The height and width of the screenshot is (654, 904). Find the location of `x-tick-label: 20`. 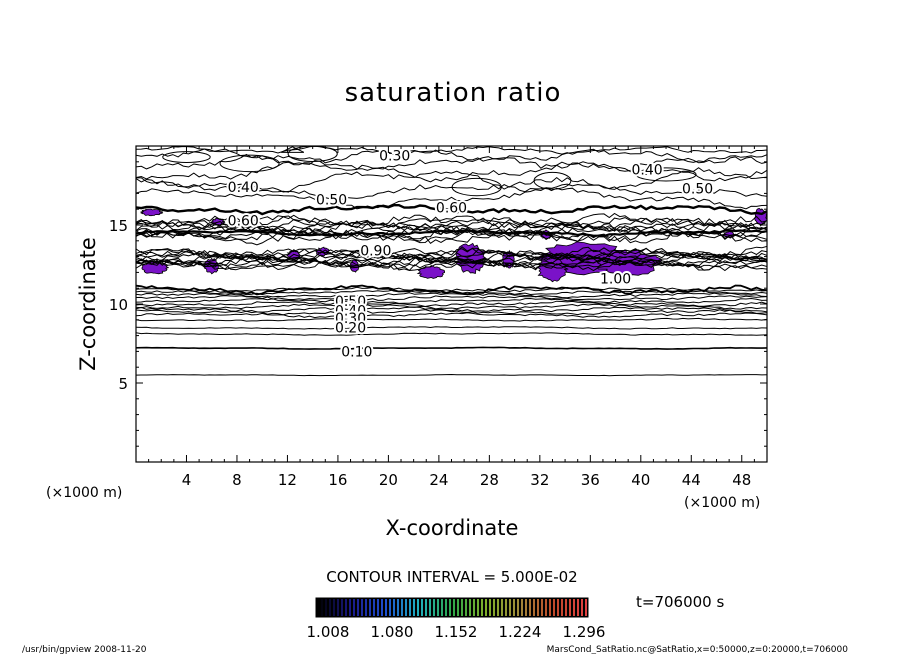

x-tick-label: 20 is located at coordinates (388, 480).